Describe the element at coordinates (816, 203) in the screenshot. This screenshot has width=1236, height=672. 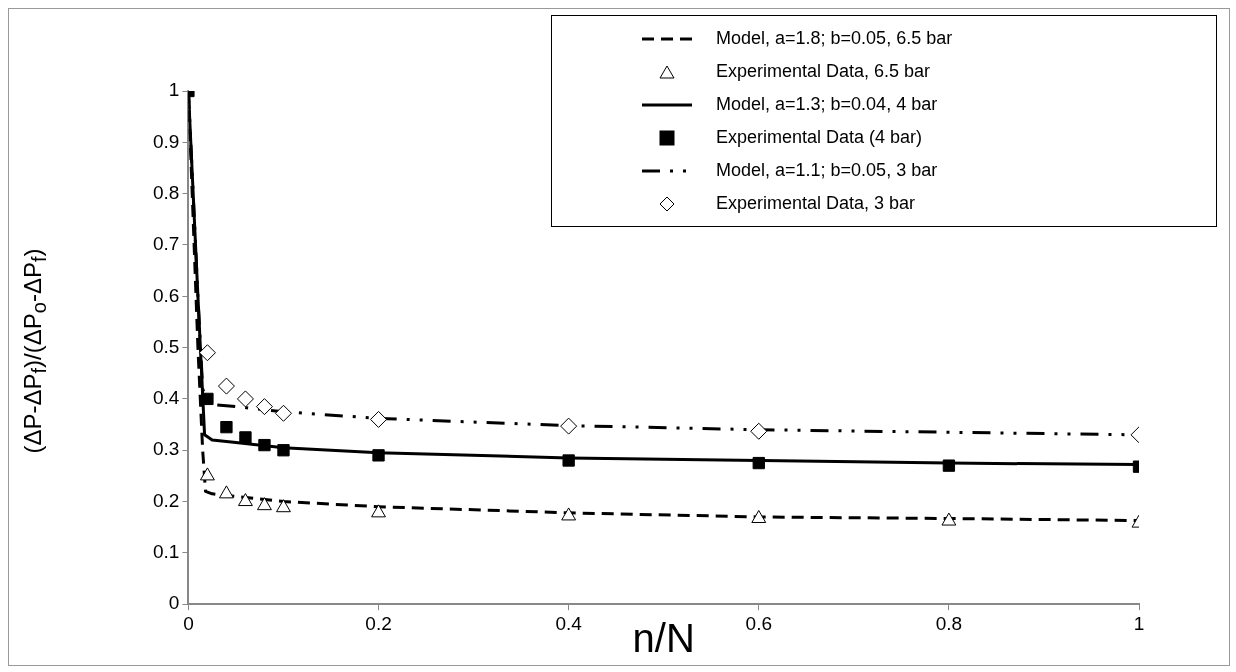
I see `legend-label: Experimental Data, 3 bar` at that location.